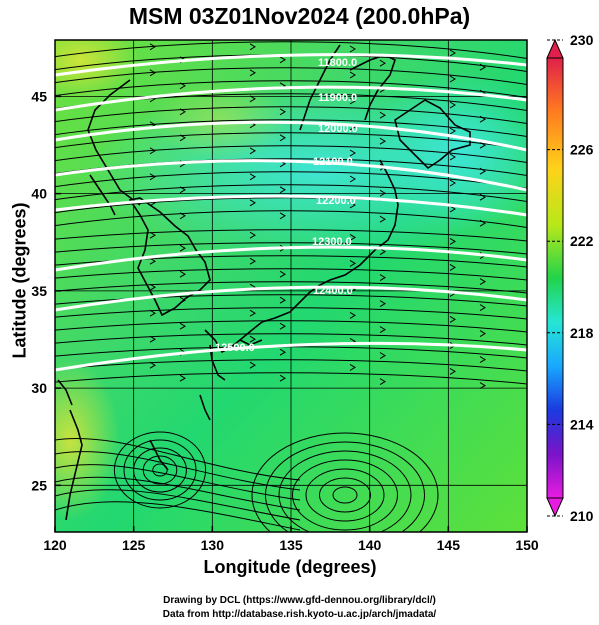  I want to click on contour-label: 12300.0, so click(332, 242).